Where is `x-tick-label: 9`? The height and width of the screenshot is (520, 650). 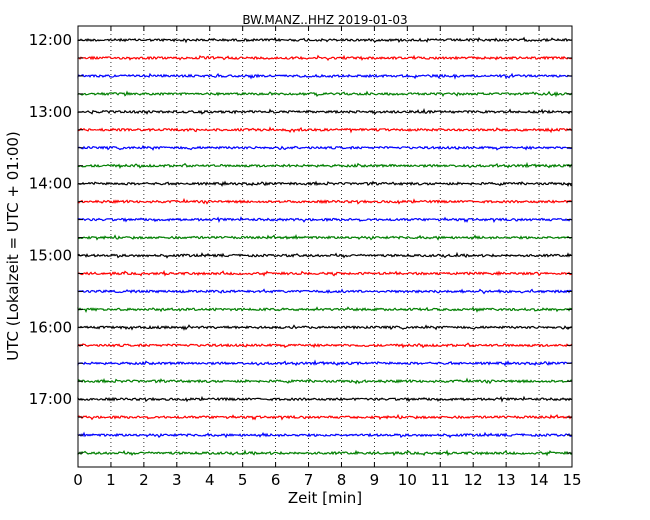 x-tick-label: 9 is located at coordinates (375, 480).